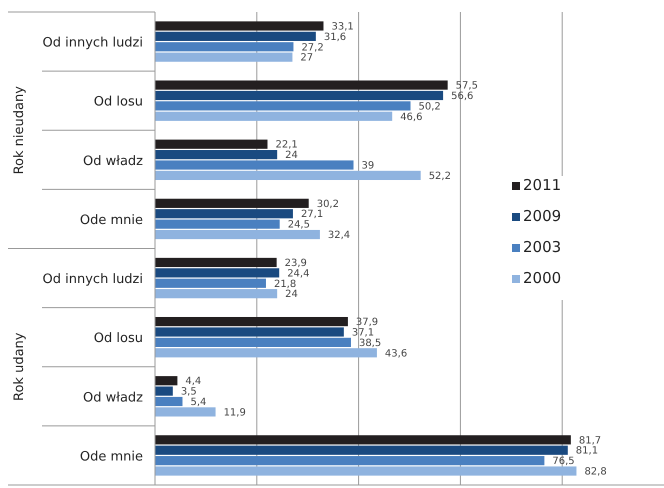 Image resolution: width=664 pixels, height=488 pixels. I want to click on text: Rok udany, so click(19, 366).